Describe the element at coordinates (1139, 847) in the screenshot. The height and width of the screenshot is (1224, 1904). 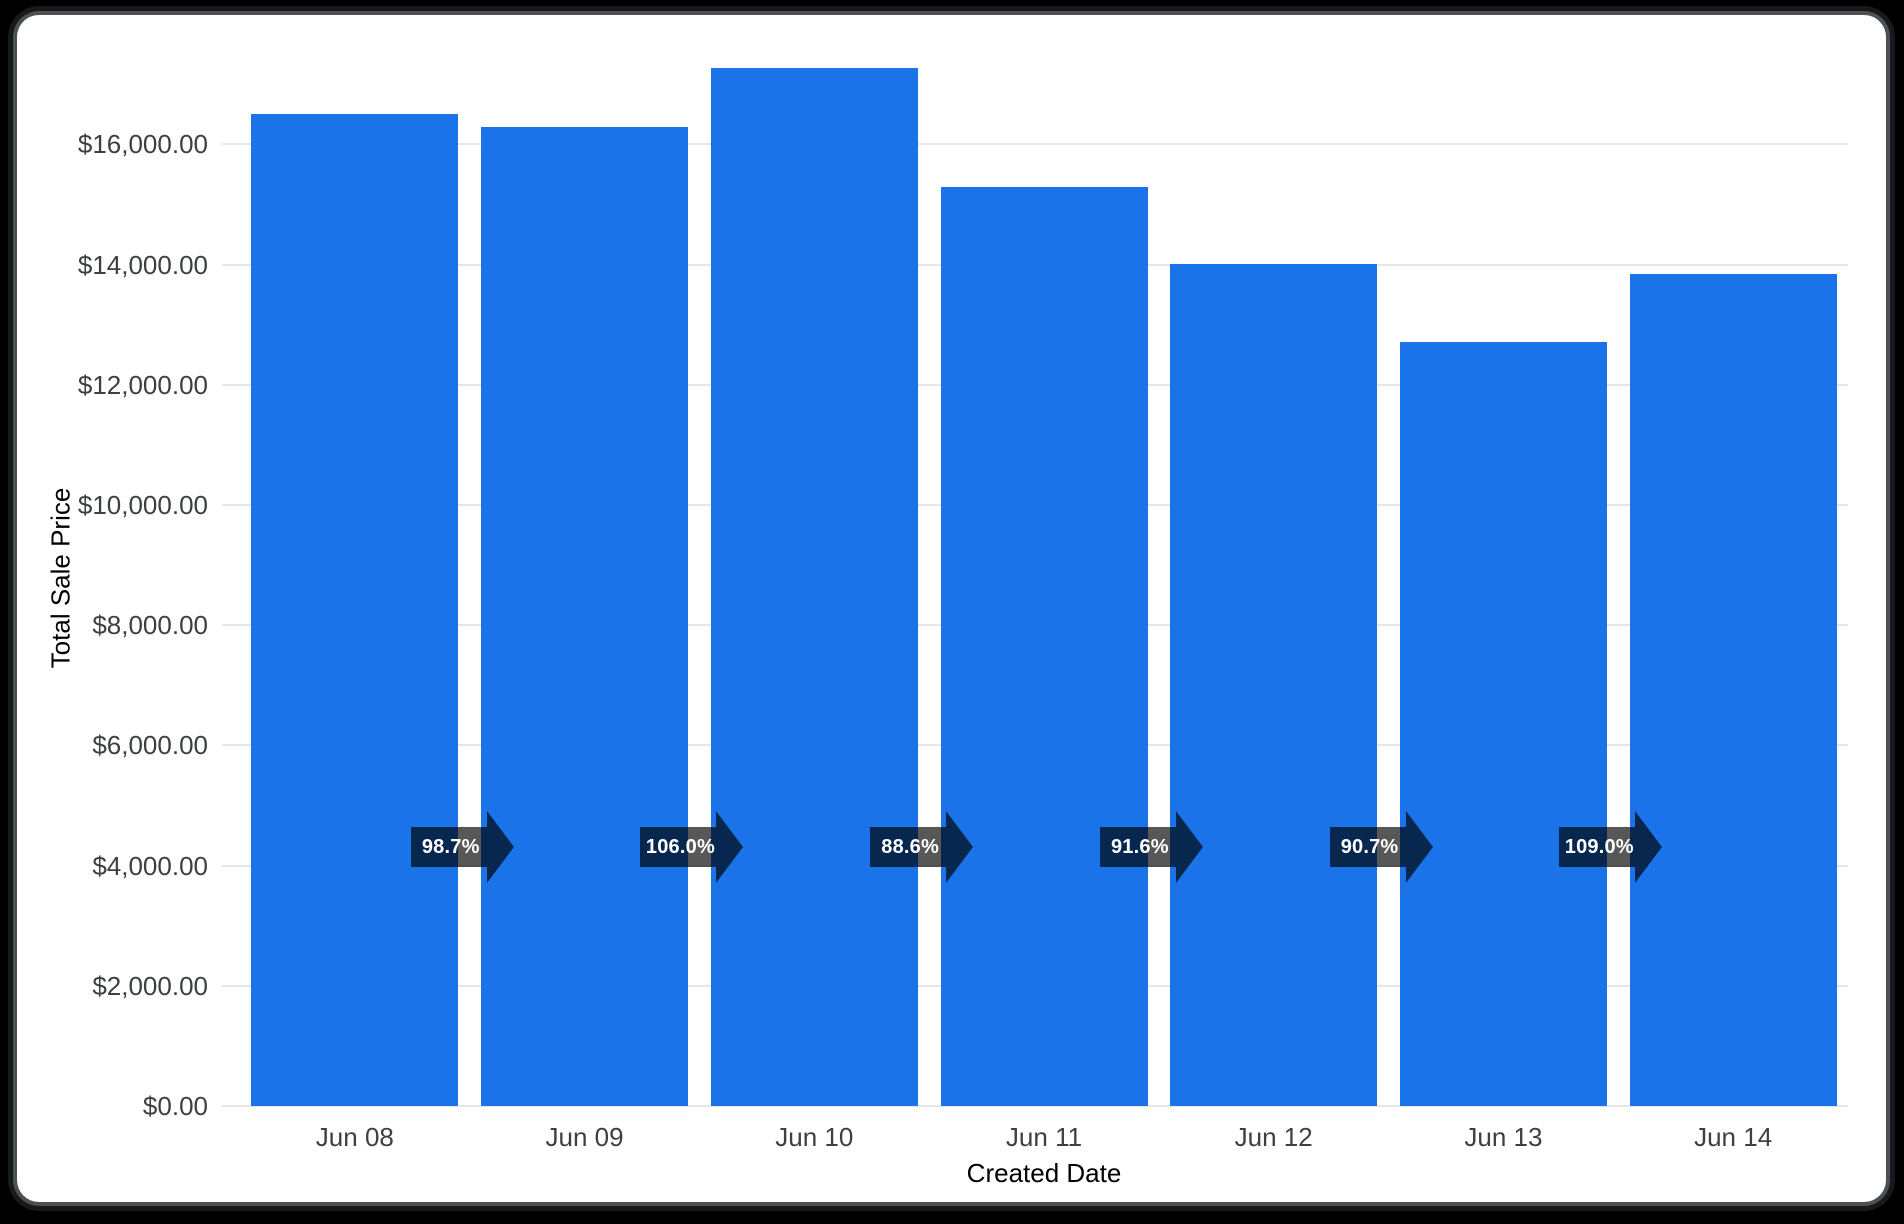
I see `pct-change-label: 91.6%` at that location.